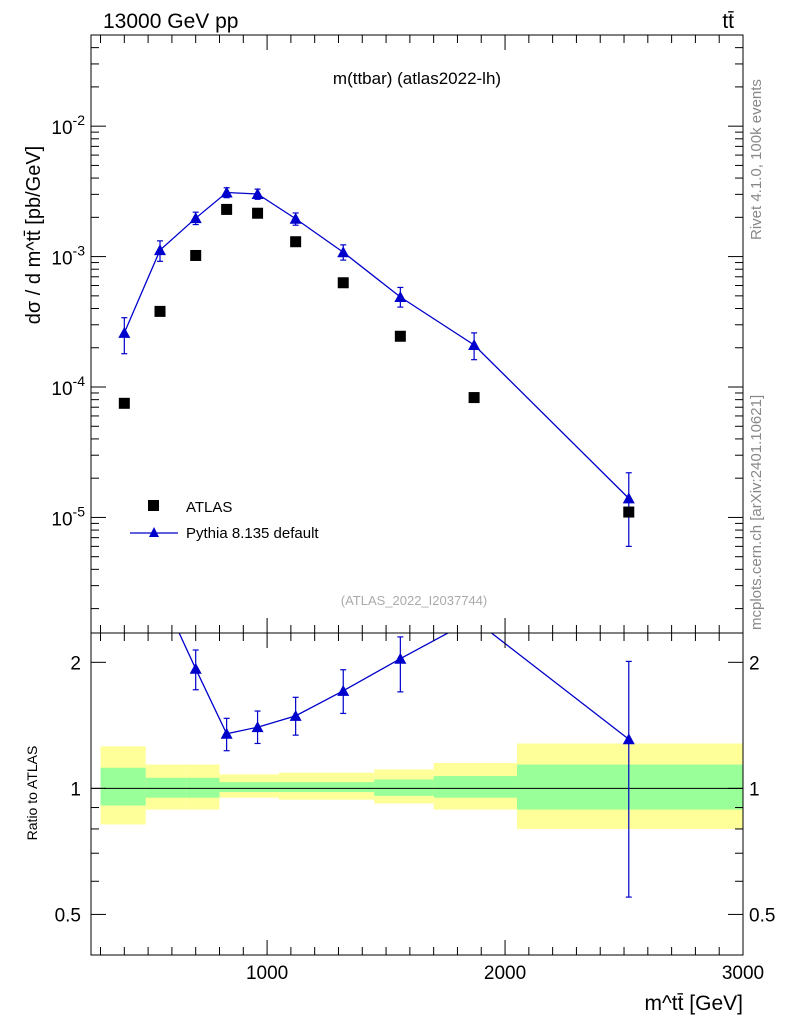 This screenshot has width=786, height=1029. What do you see at coordinates (75, 789) in the screenshot?
I see `y-tick-label: 1` at bounding box center [75, 789].